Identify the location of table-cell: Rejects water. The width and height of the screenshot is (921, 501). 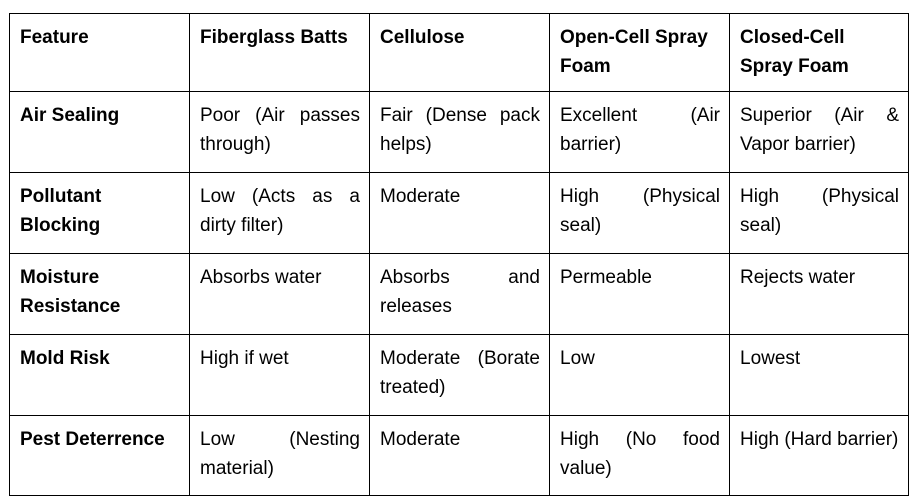
(819, 294).